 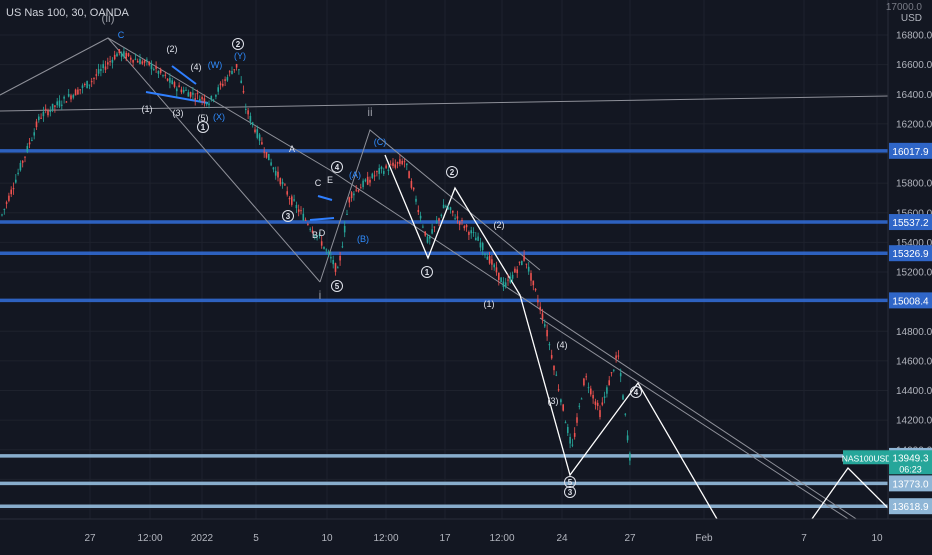 What do you see at coordinates (910, 507) in the screenshot?
I see `level-price-label: 13618.9` at bounding box center [910, 507].